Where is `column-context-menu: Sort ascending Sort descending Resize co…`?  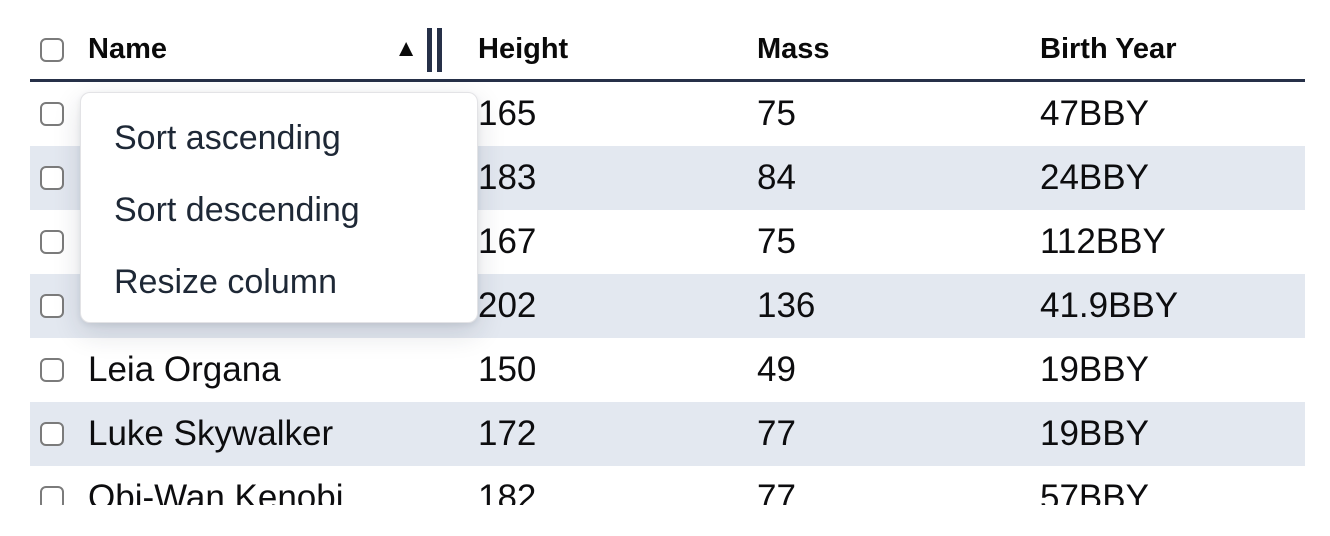
column-context-menu: Sort ascending Sort descending Resize co… is located at coordinates (279, 207).